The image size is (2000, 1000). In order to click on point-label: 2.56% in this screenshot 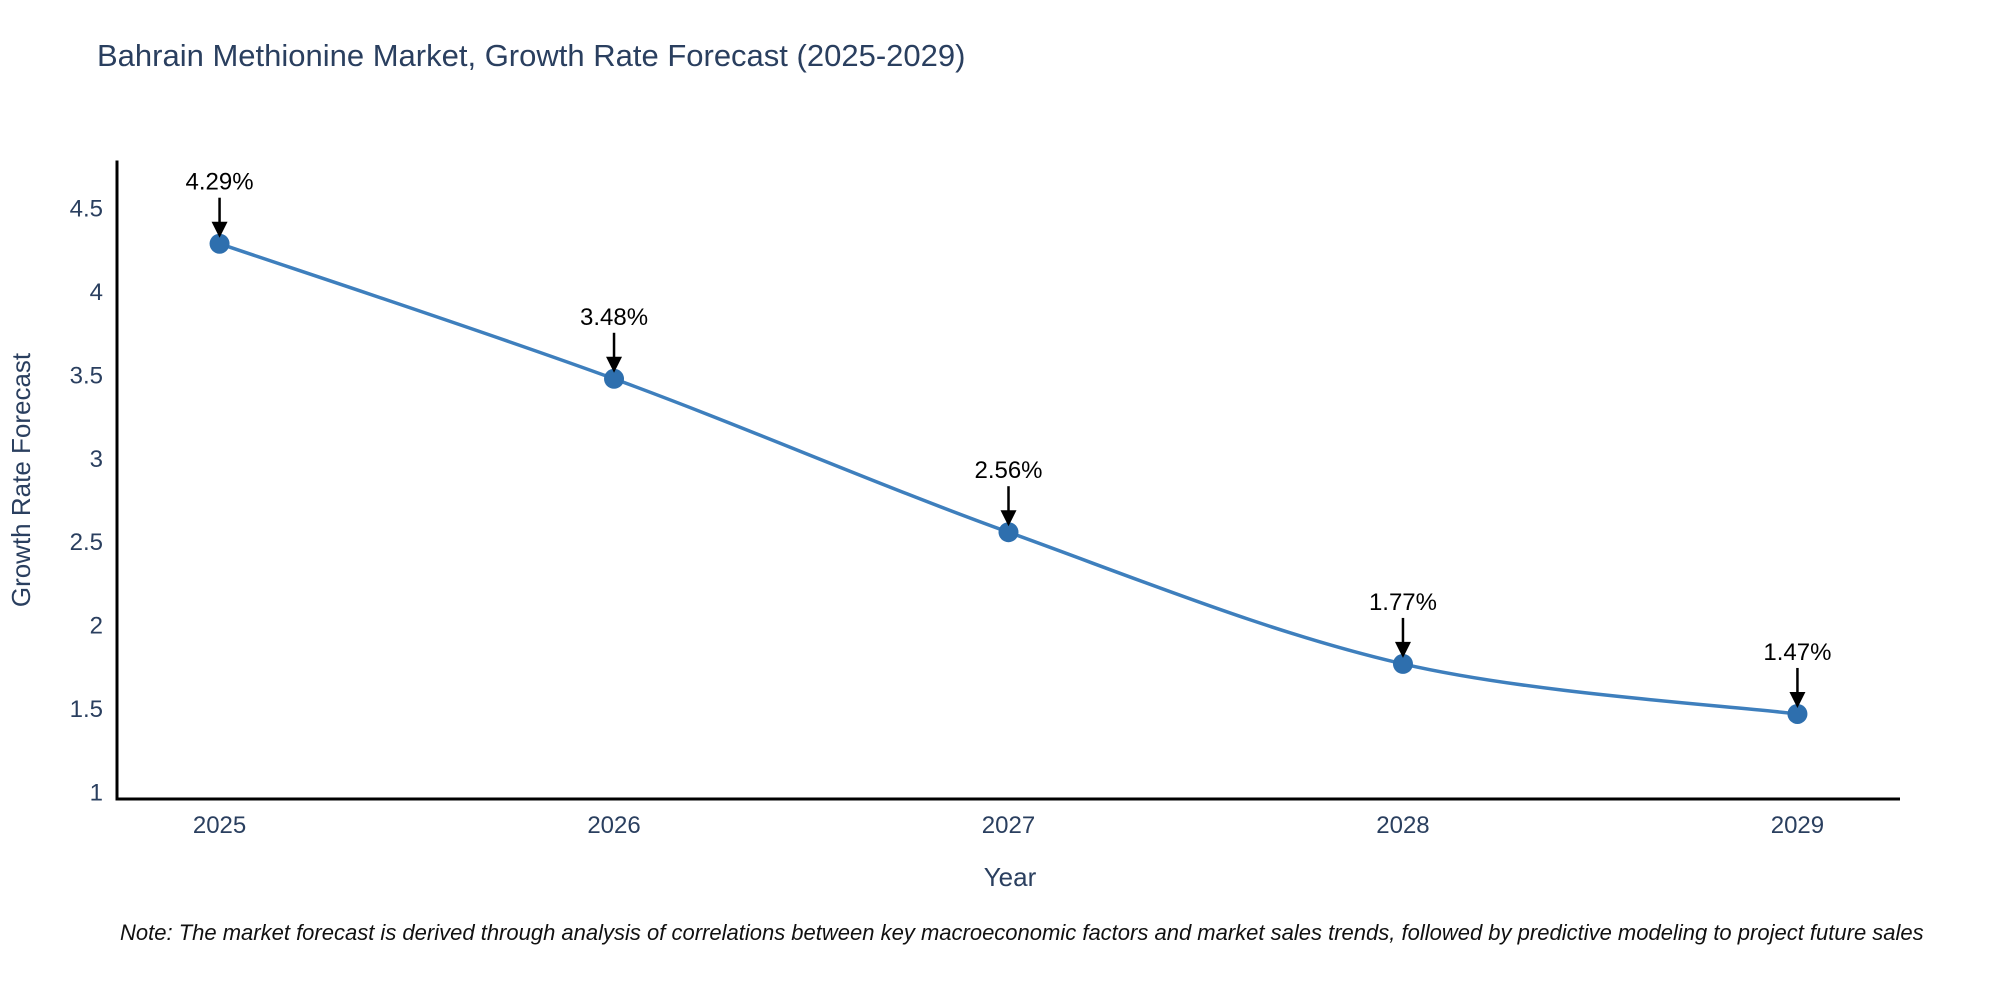, I will do `click(1008, 470)`.